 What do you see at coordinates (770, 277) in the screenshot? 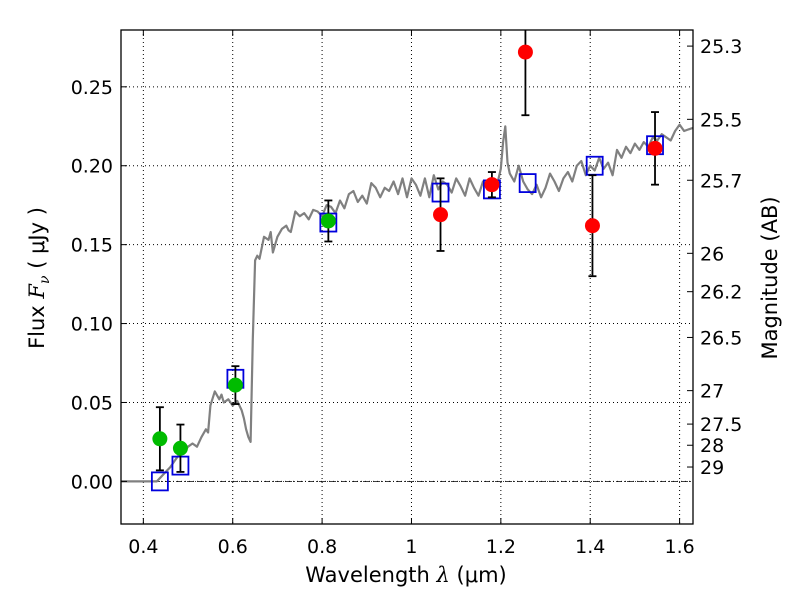
I see `y2-axis-label: Magnitude (AB)` at bounding box center [770, 277].